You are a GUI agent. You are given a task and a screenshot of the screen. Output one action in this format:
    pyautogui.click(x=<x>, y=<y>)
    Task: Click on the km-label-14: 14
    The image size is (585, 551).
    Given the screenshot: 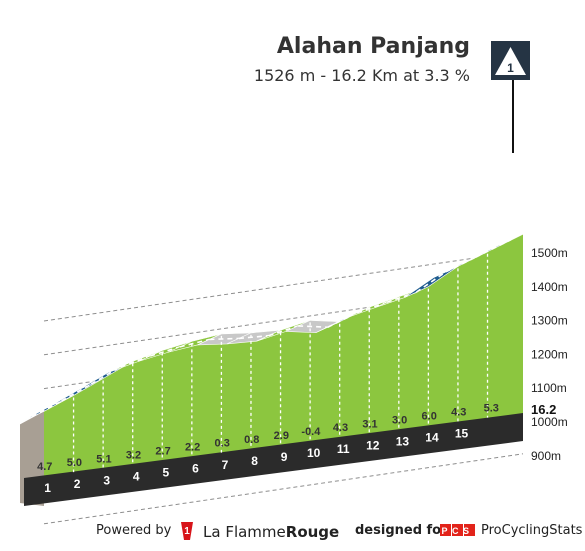 What is the action you would take?
    pyautogui.click(x=432, y=438)
    